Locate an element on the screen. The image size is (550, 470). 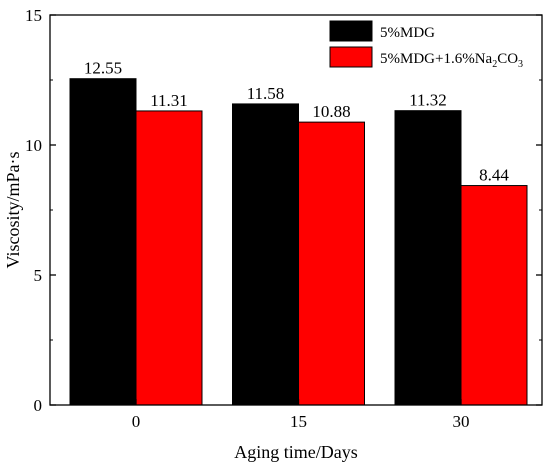
bar-value-label: 11.58 is located at coordinates (266, 93).